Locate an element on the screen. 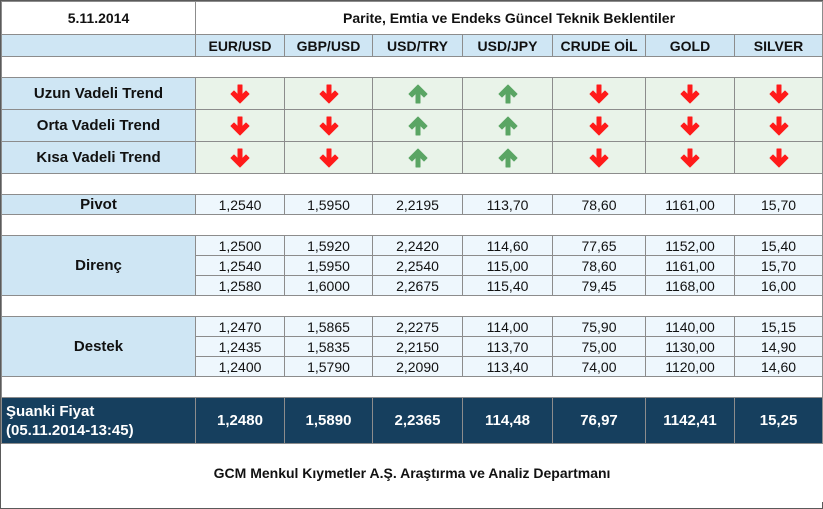 This screenshot has height=509, width=823. resistance-value: 2,2420 is located at coordinates (417, 245).